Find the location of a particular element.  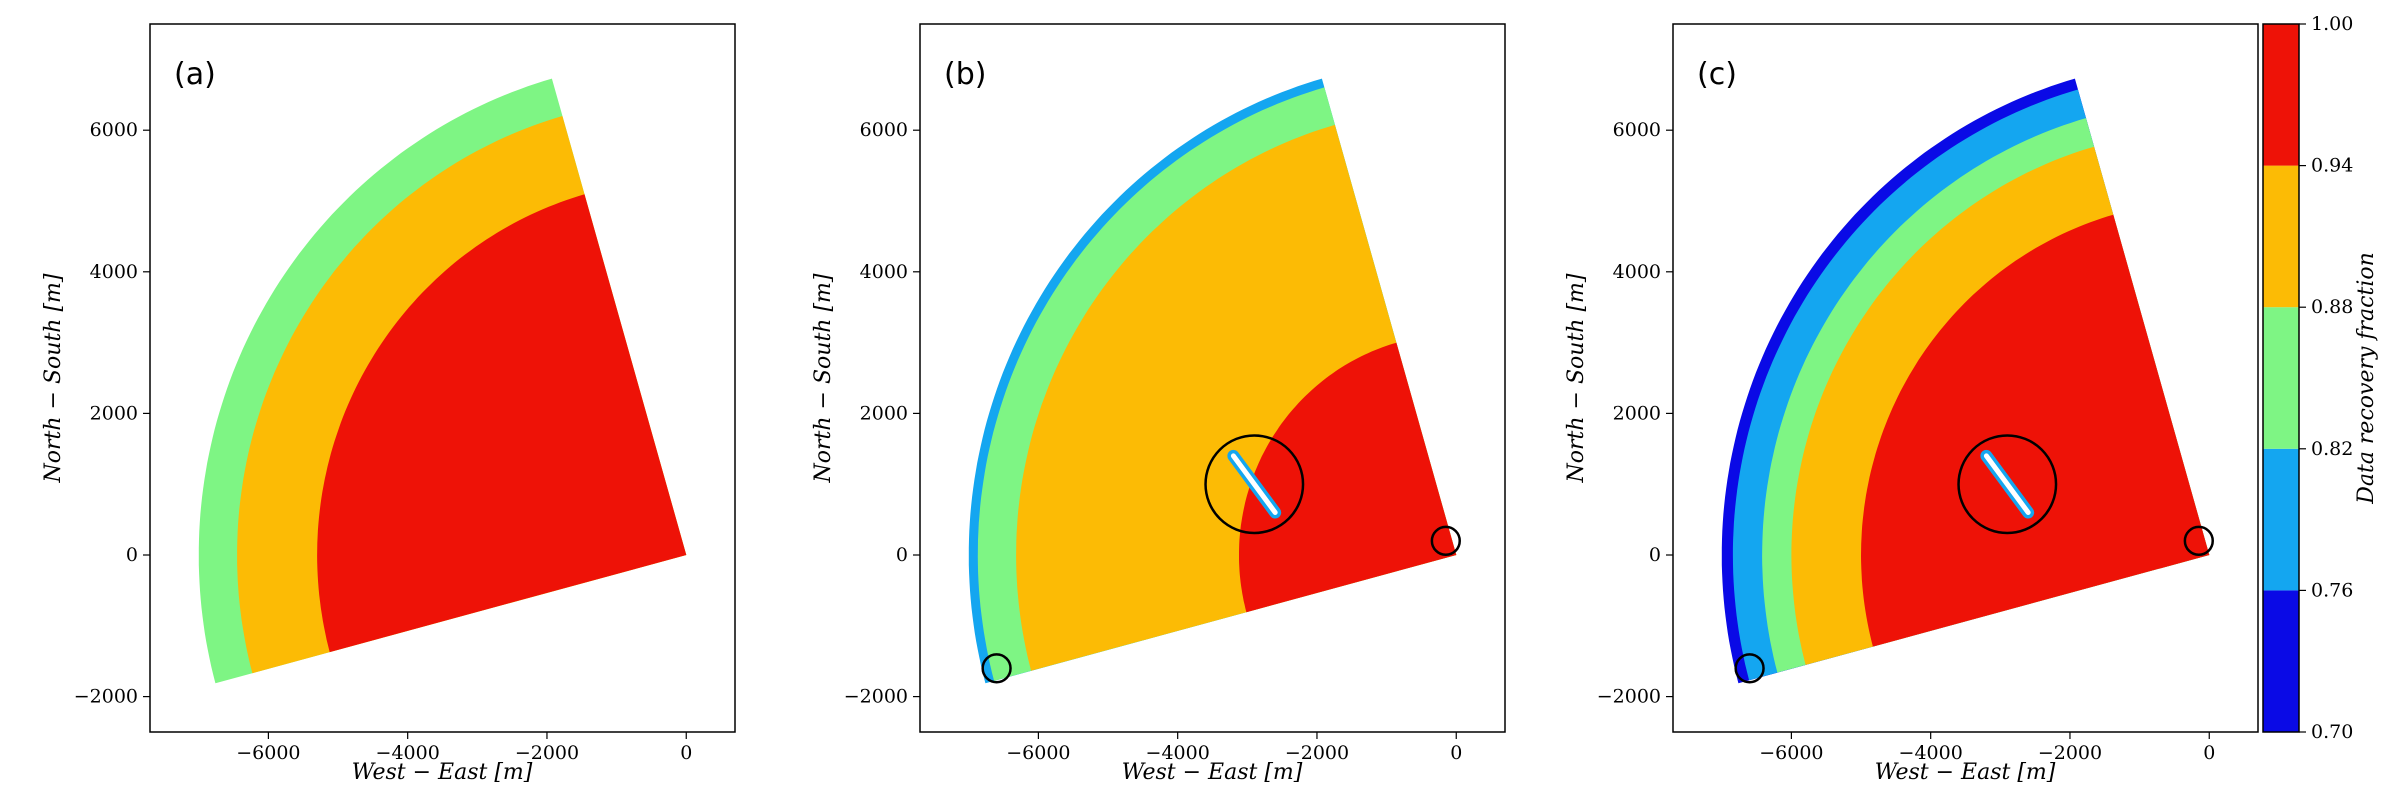

colorbar-tick-label: 0.82 is located at coordinates (2332, 449).